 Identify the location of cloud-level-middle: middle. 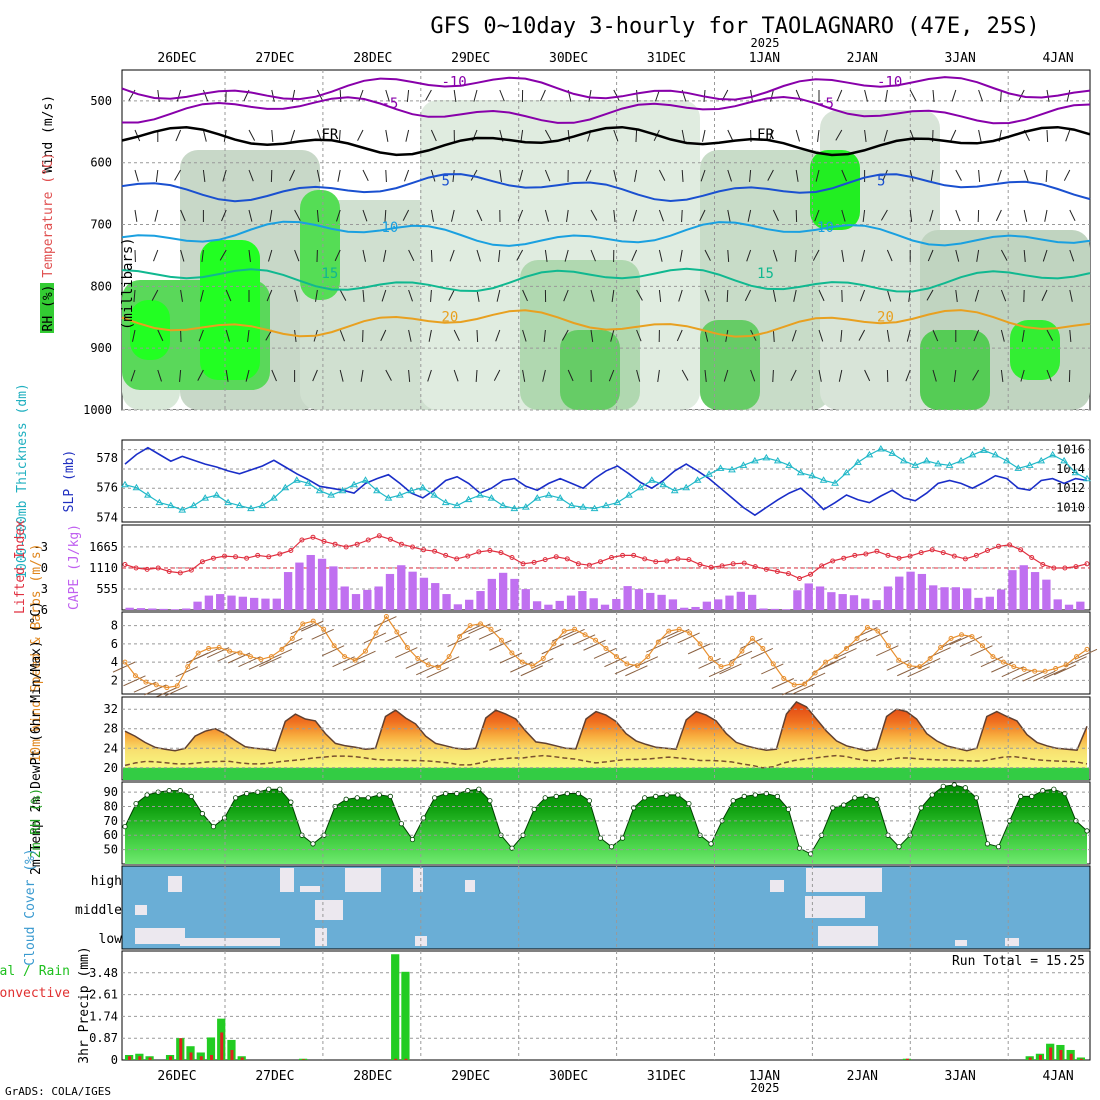
(98, 910).